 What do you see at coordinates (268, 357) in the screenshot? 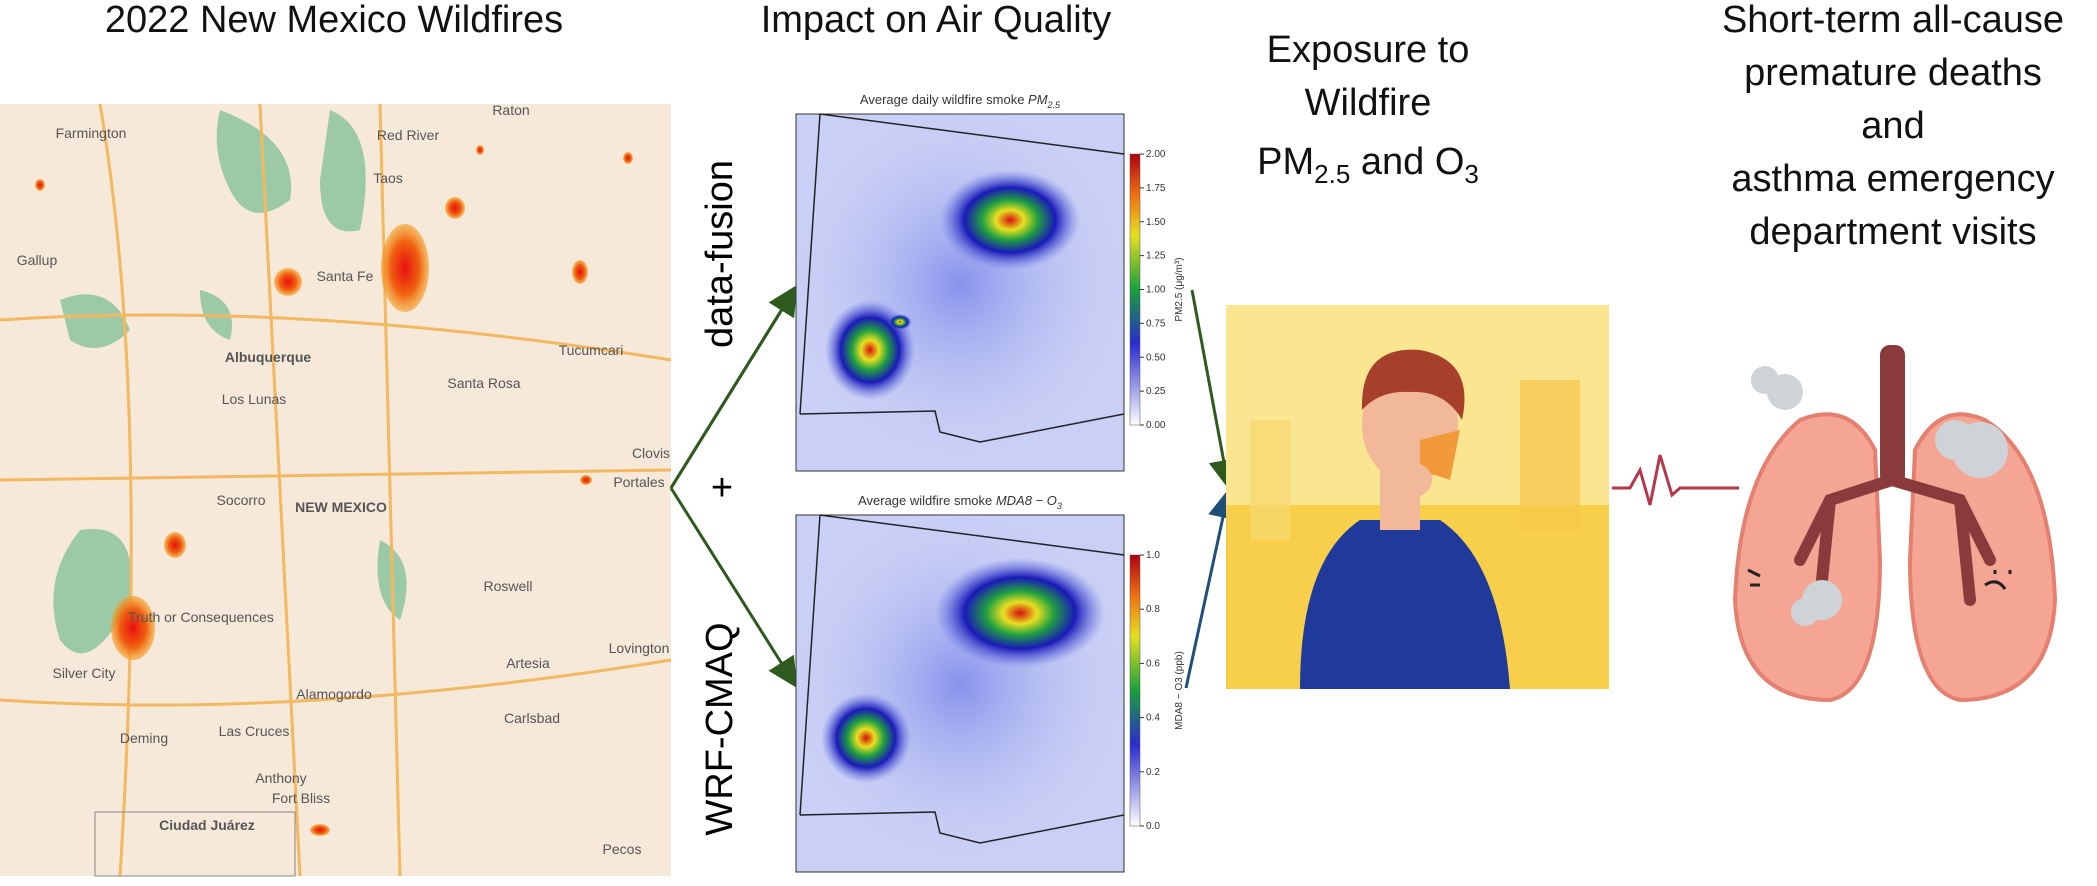
I see `map-label: Albuquerque` at bounding box center [268, 357].